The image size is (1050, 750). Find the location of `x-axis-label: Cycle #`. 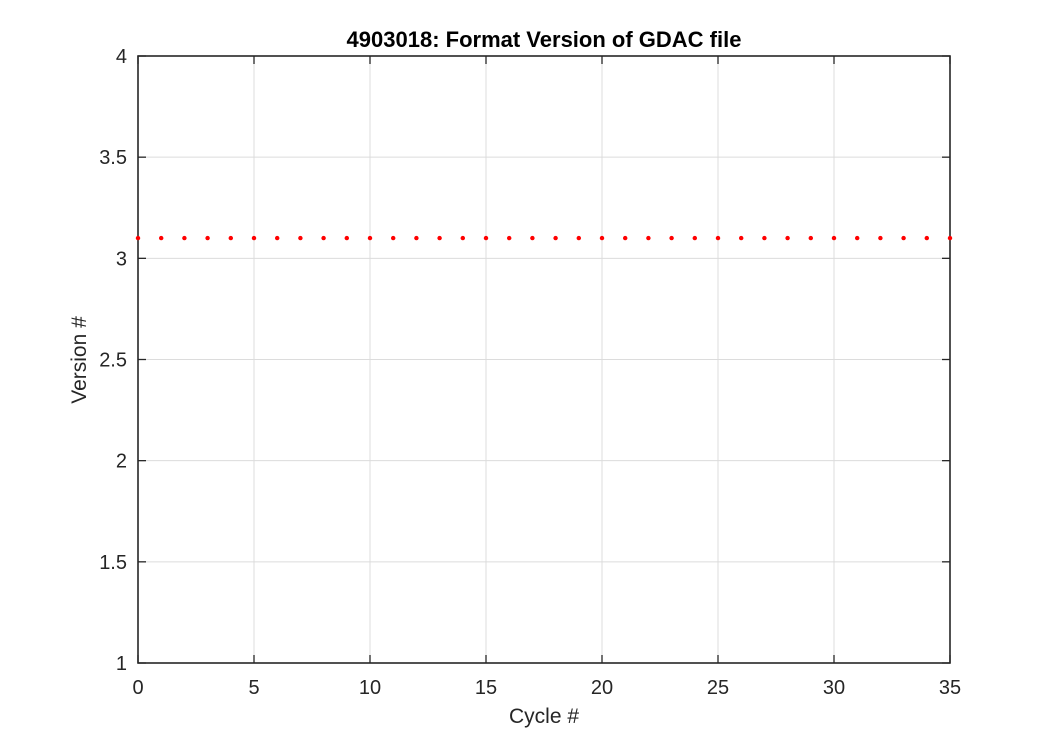

x-axis-label: Cycle # is located at coordinates (544, 716).